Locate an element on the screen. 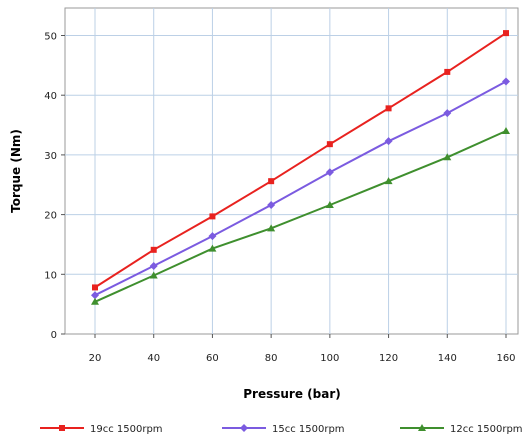  x-tick-label-100: 100 is located at coordinates (329, 358).